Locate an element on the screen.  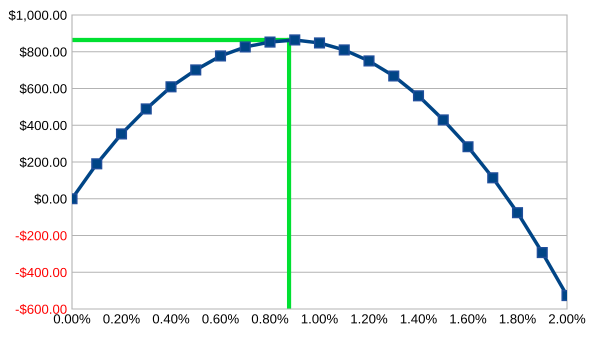
y-tick-label: $800.00 is located at coordinates (43, 52).